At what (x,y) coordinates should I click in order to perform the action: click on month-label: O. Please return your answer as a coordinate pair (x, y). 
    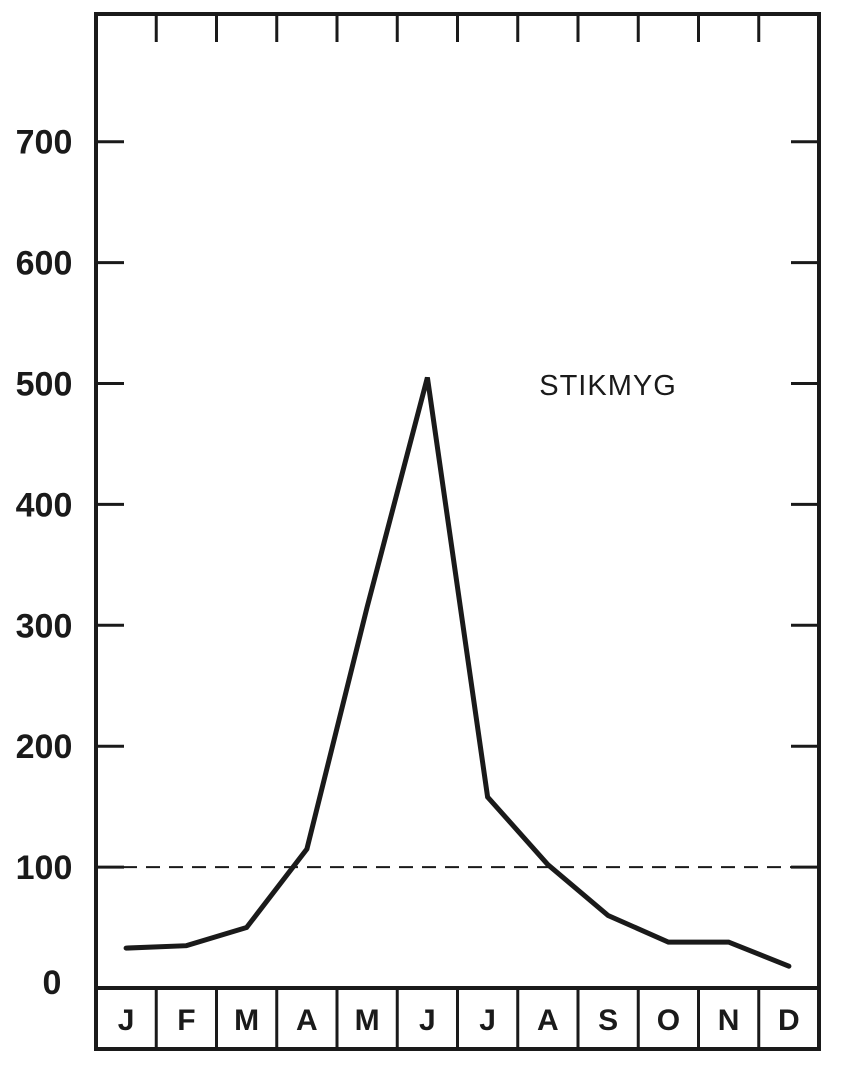
    Looking at the image, I should click on (668, 1020).